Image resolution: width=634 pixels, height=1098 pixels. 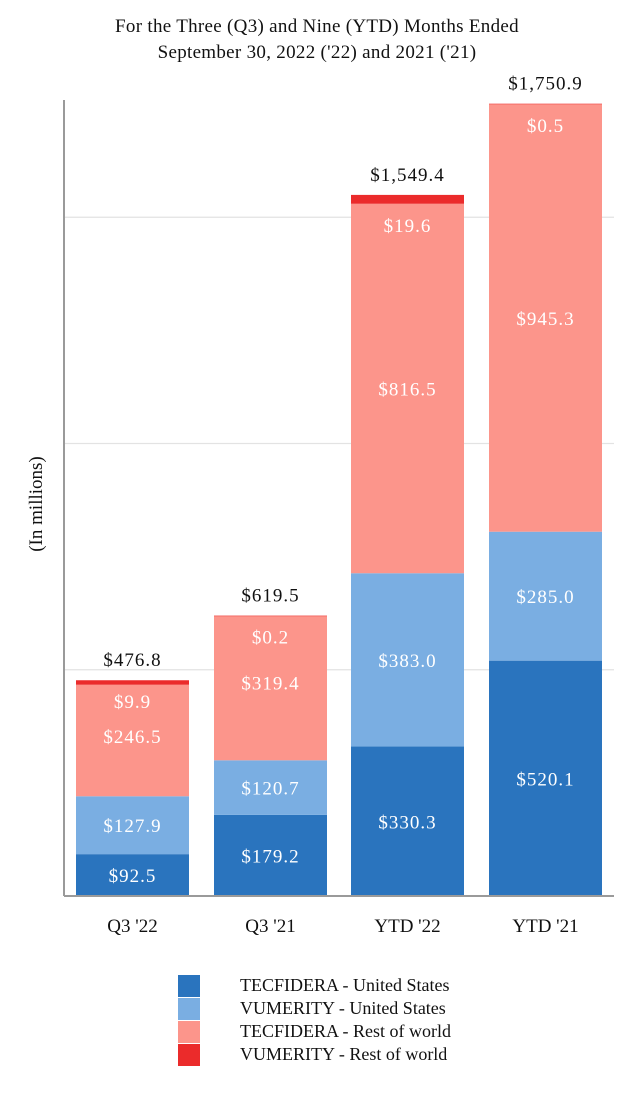 I want to click on legend-label: TECFIDERA - United States, so click(x=345, y=985).